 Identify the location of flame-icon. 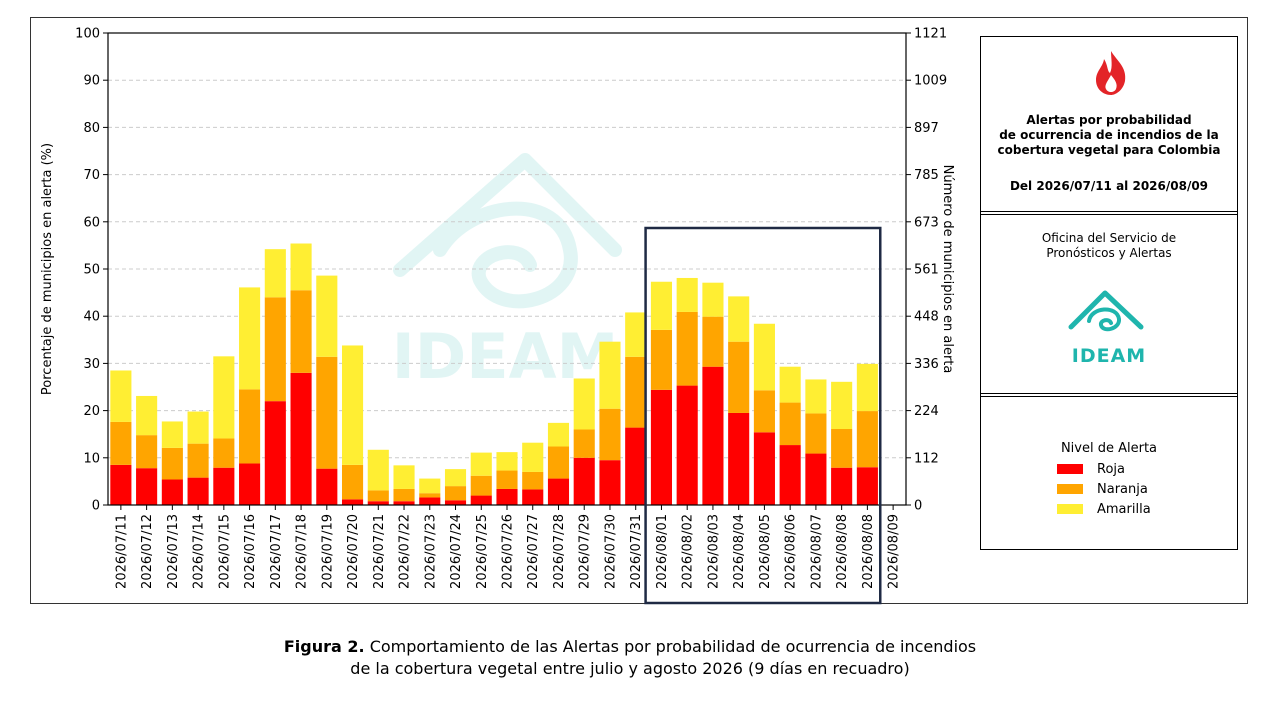
(1111, 73).